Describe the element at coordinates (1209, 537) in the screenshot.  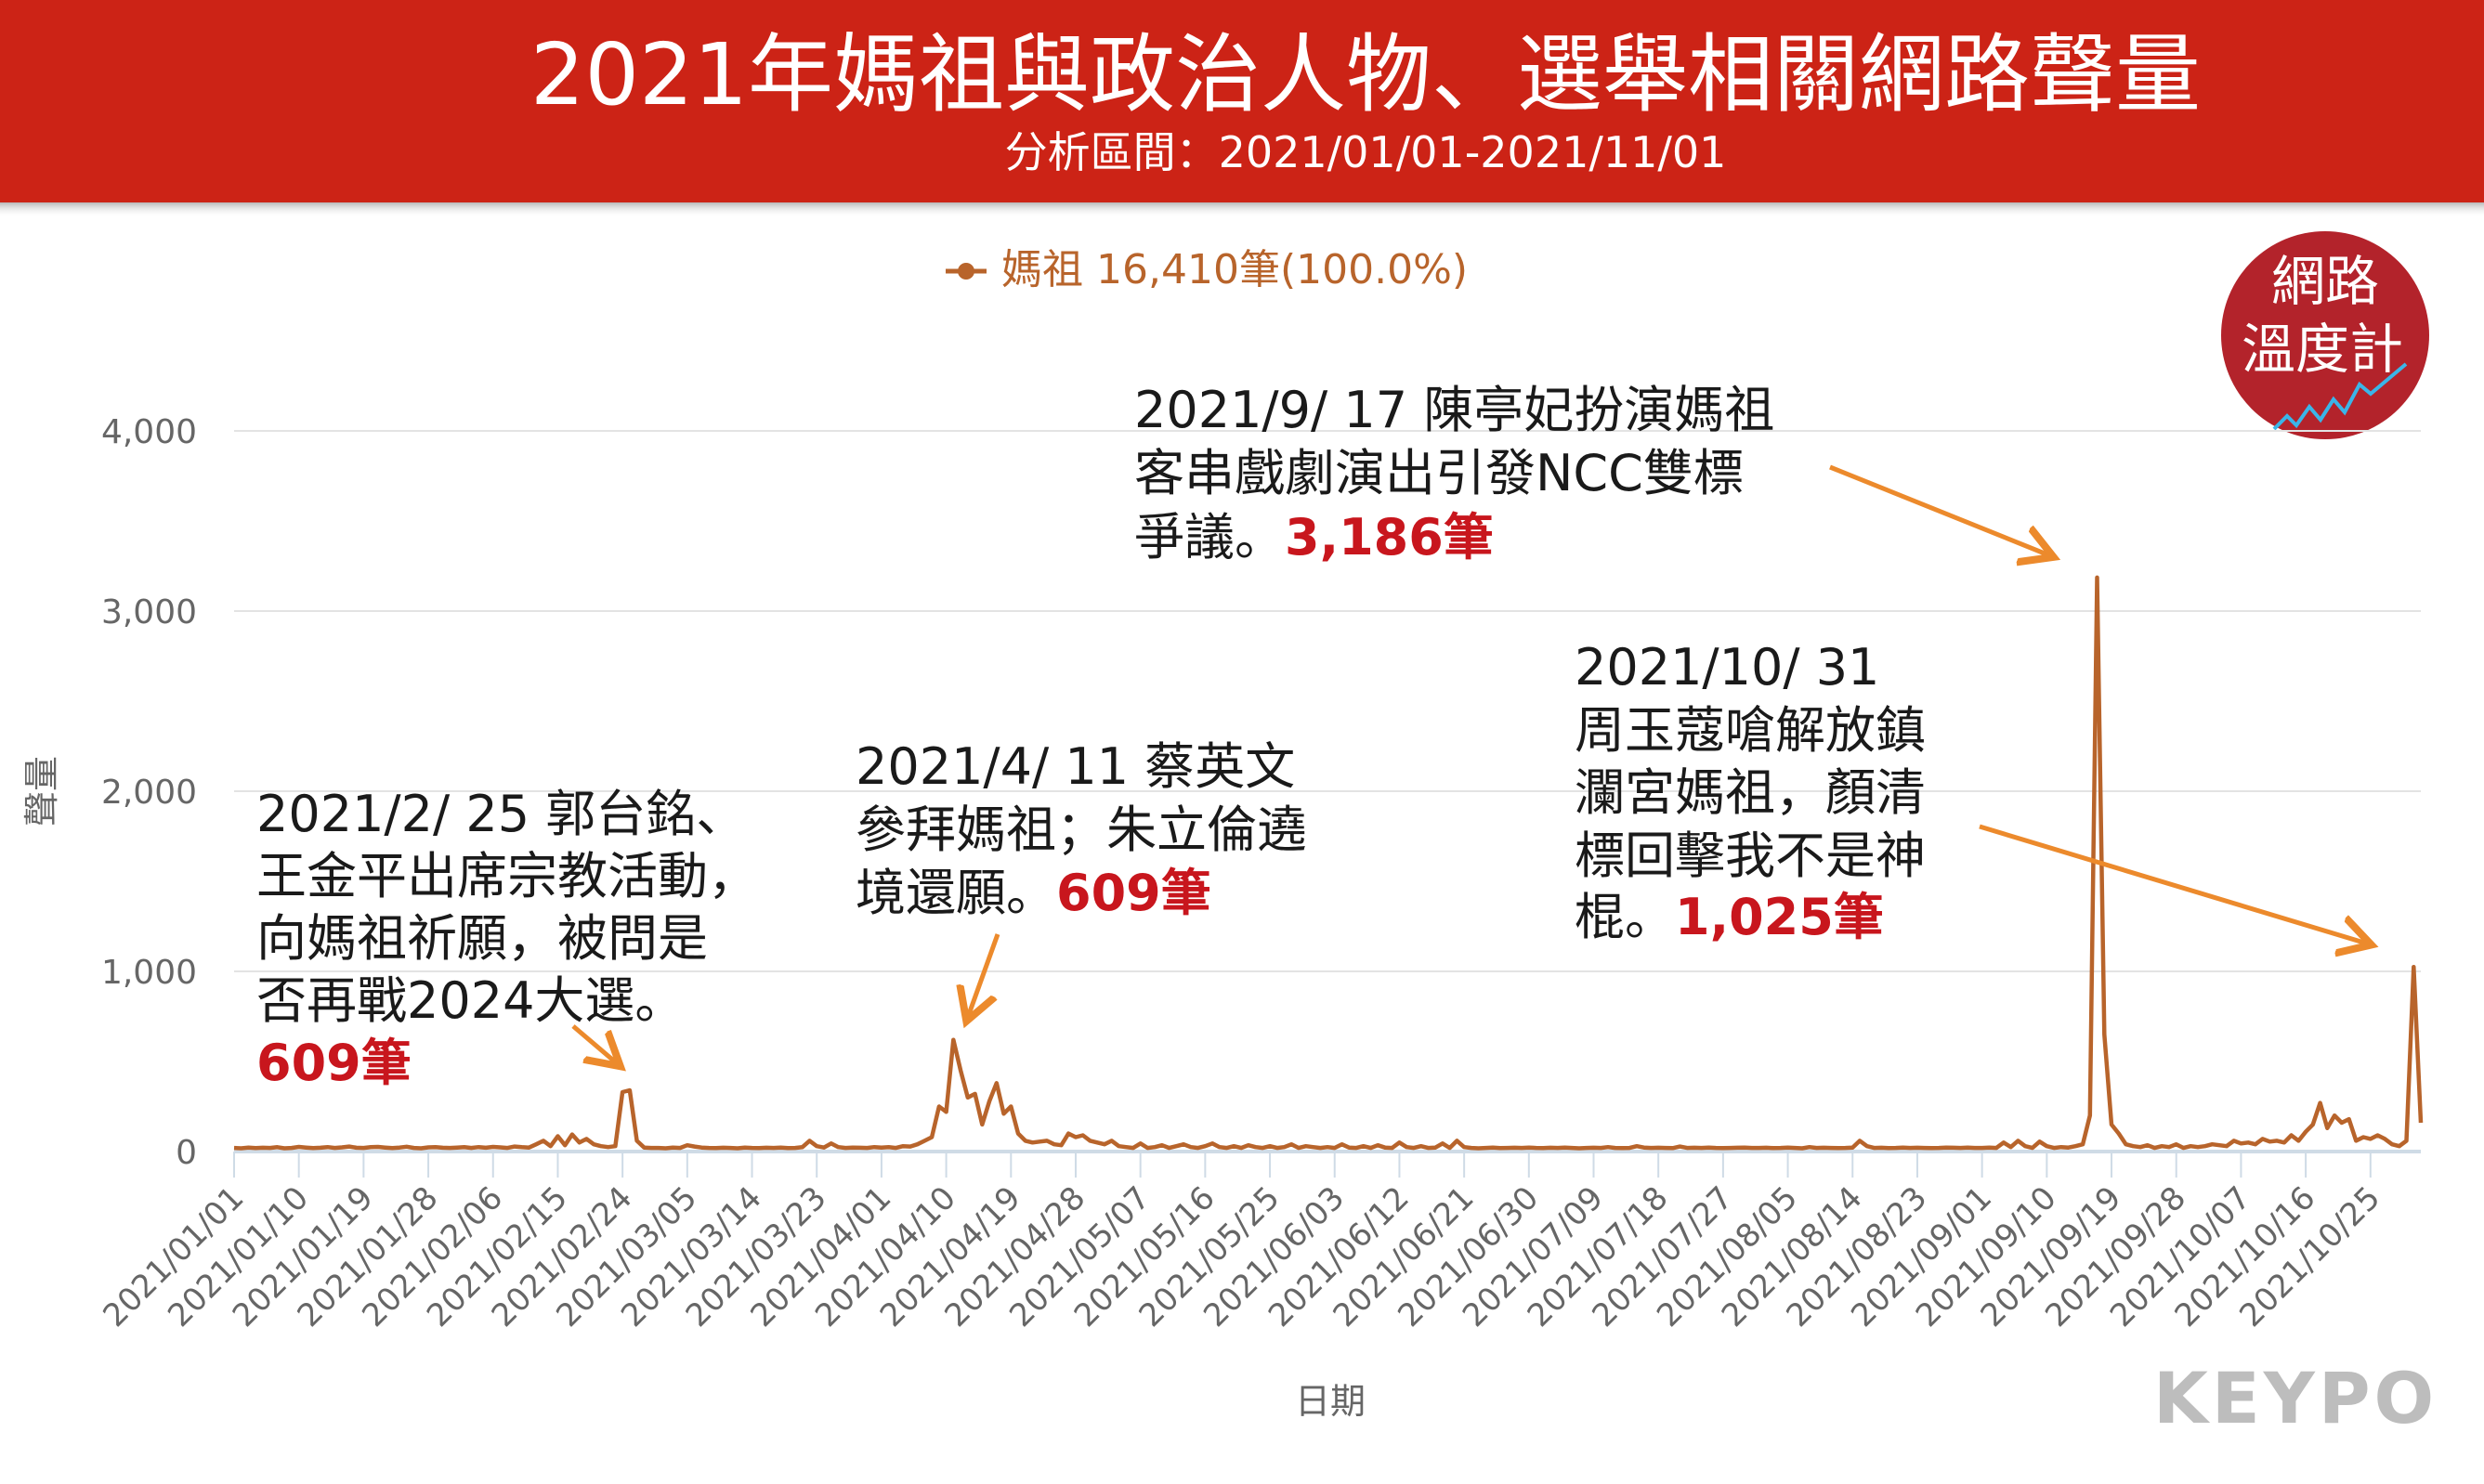
I see `annotation-line: 爭議。` at that location.